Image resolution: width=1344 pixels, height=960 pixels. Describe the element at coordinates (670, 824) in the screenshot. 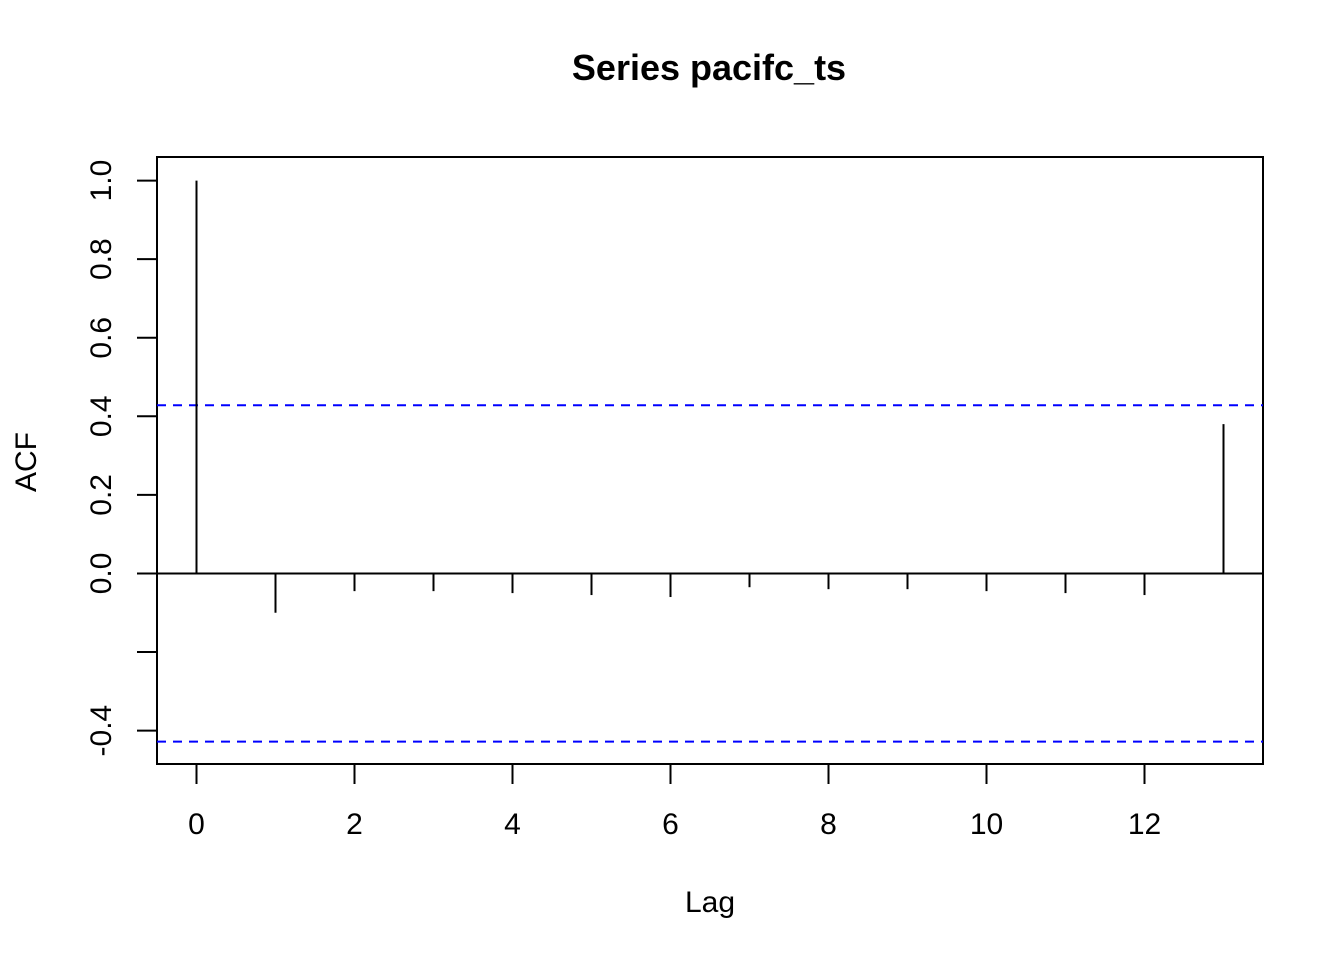

I see `x-tick-label-6: 6` at that location.